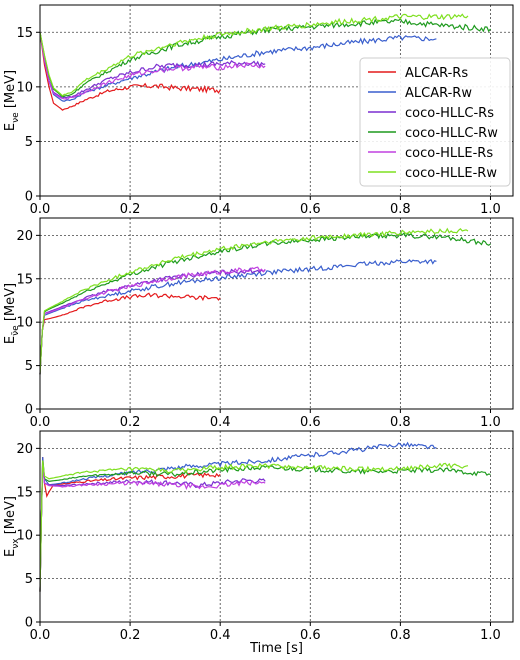 Image resolution: width=520 pixels, height=660 pixels. What do you see at coordinates (435, 122) in the screenshot?
I see `legend-box` at bounding box center [435, 122].